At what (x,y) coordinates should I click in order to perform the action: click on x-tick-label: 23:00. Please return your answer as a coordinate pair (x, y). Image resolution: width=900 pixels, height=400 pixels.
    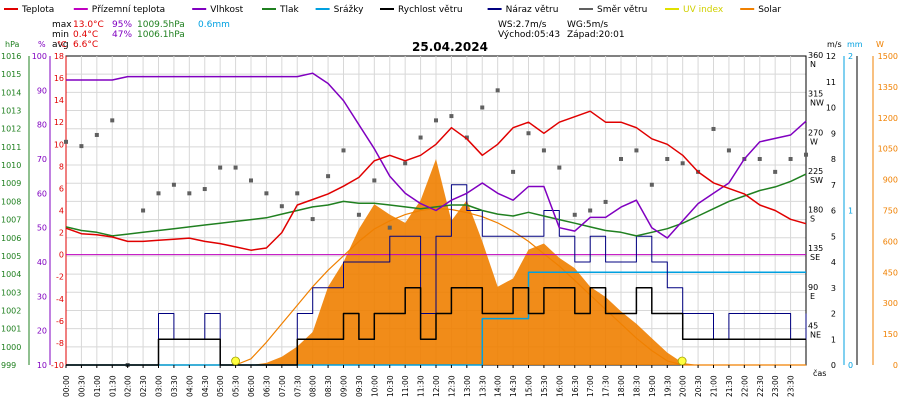
    Looking at the image, I should click on (775, 386).